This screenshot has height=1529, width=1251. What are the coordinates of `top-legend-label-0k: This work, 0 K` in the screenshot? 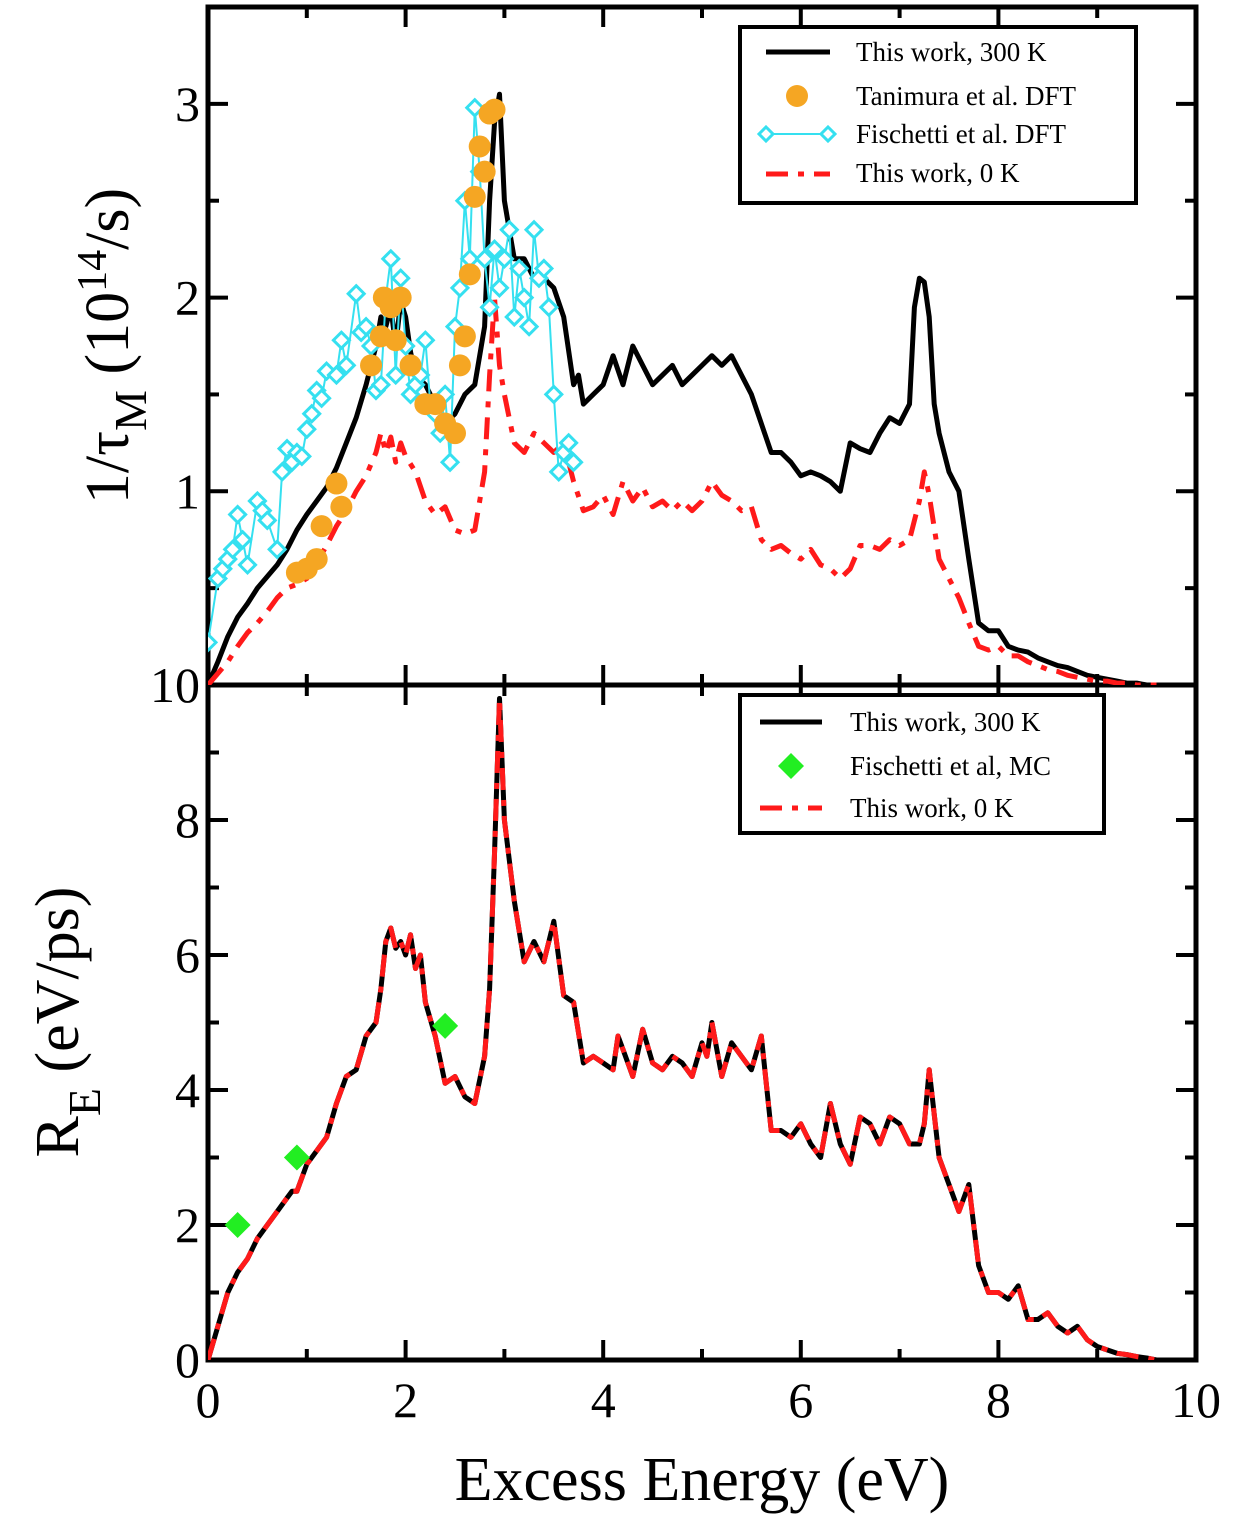 It's located at (938, 173).